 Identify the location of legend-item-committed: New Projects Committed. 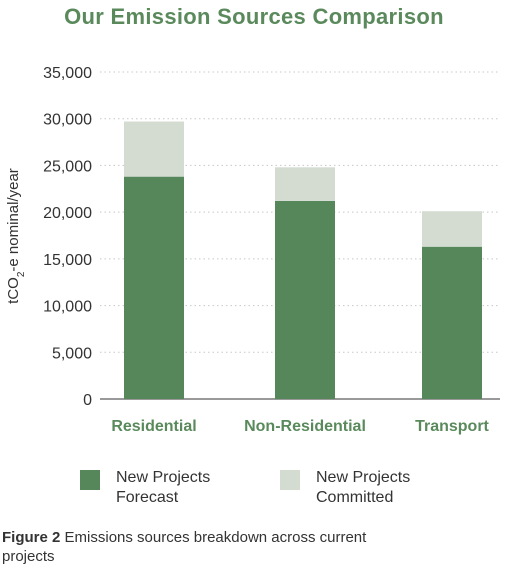
(363, 488).